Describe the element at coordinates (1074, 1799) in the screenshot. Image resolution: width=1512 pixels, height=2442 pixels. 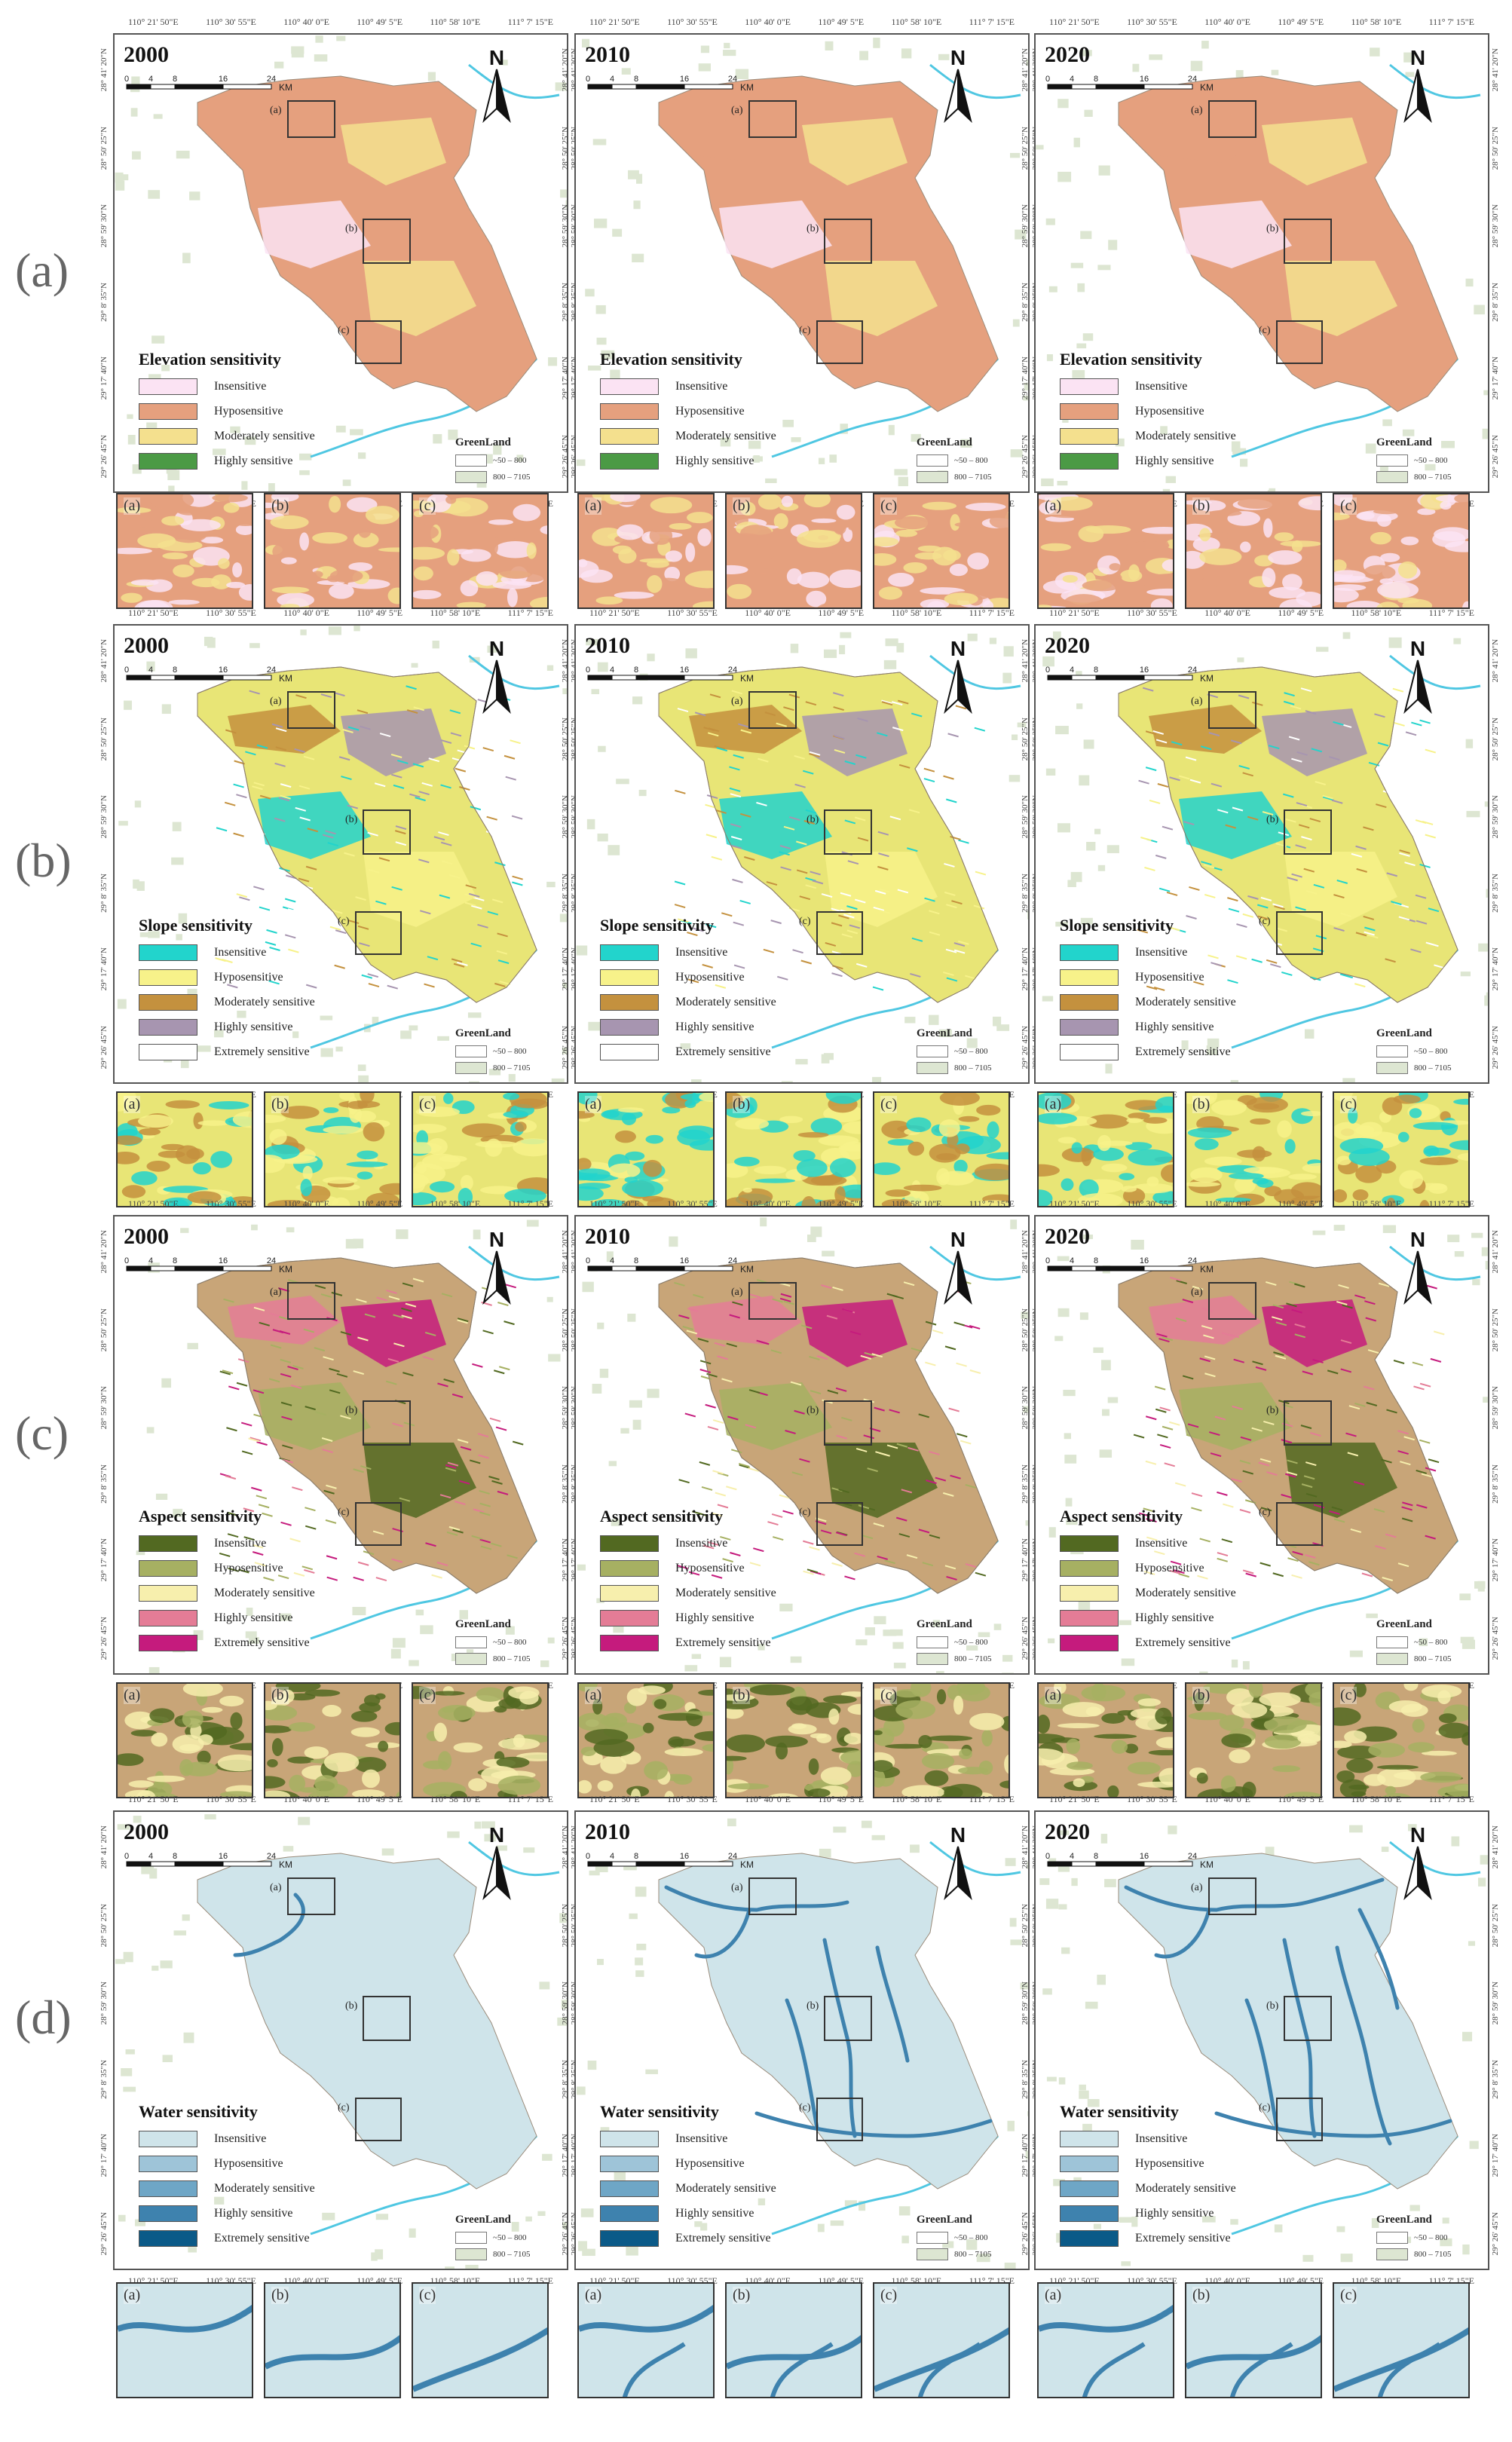
I see `longitude-tick: 110° 21' 50"E` at that location.